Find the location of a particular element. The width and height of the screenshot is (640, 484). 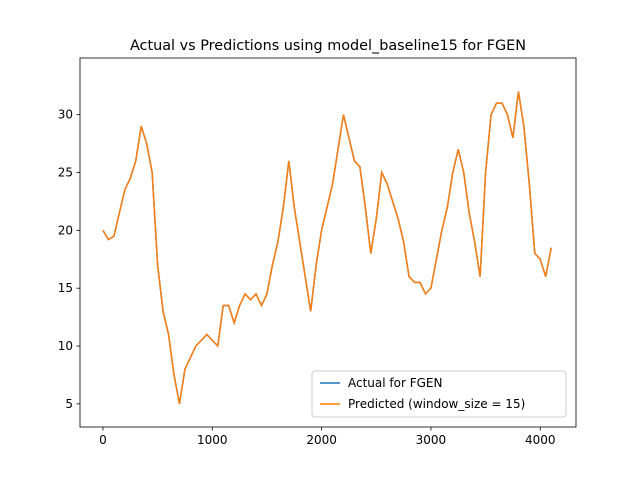

legend-label: Predicted (window_size = 15) is located at coordinates (436, 404).